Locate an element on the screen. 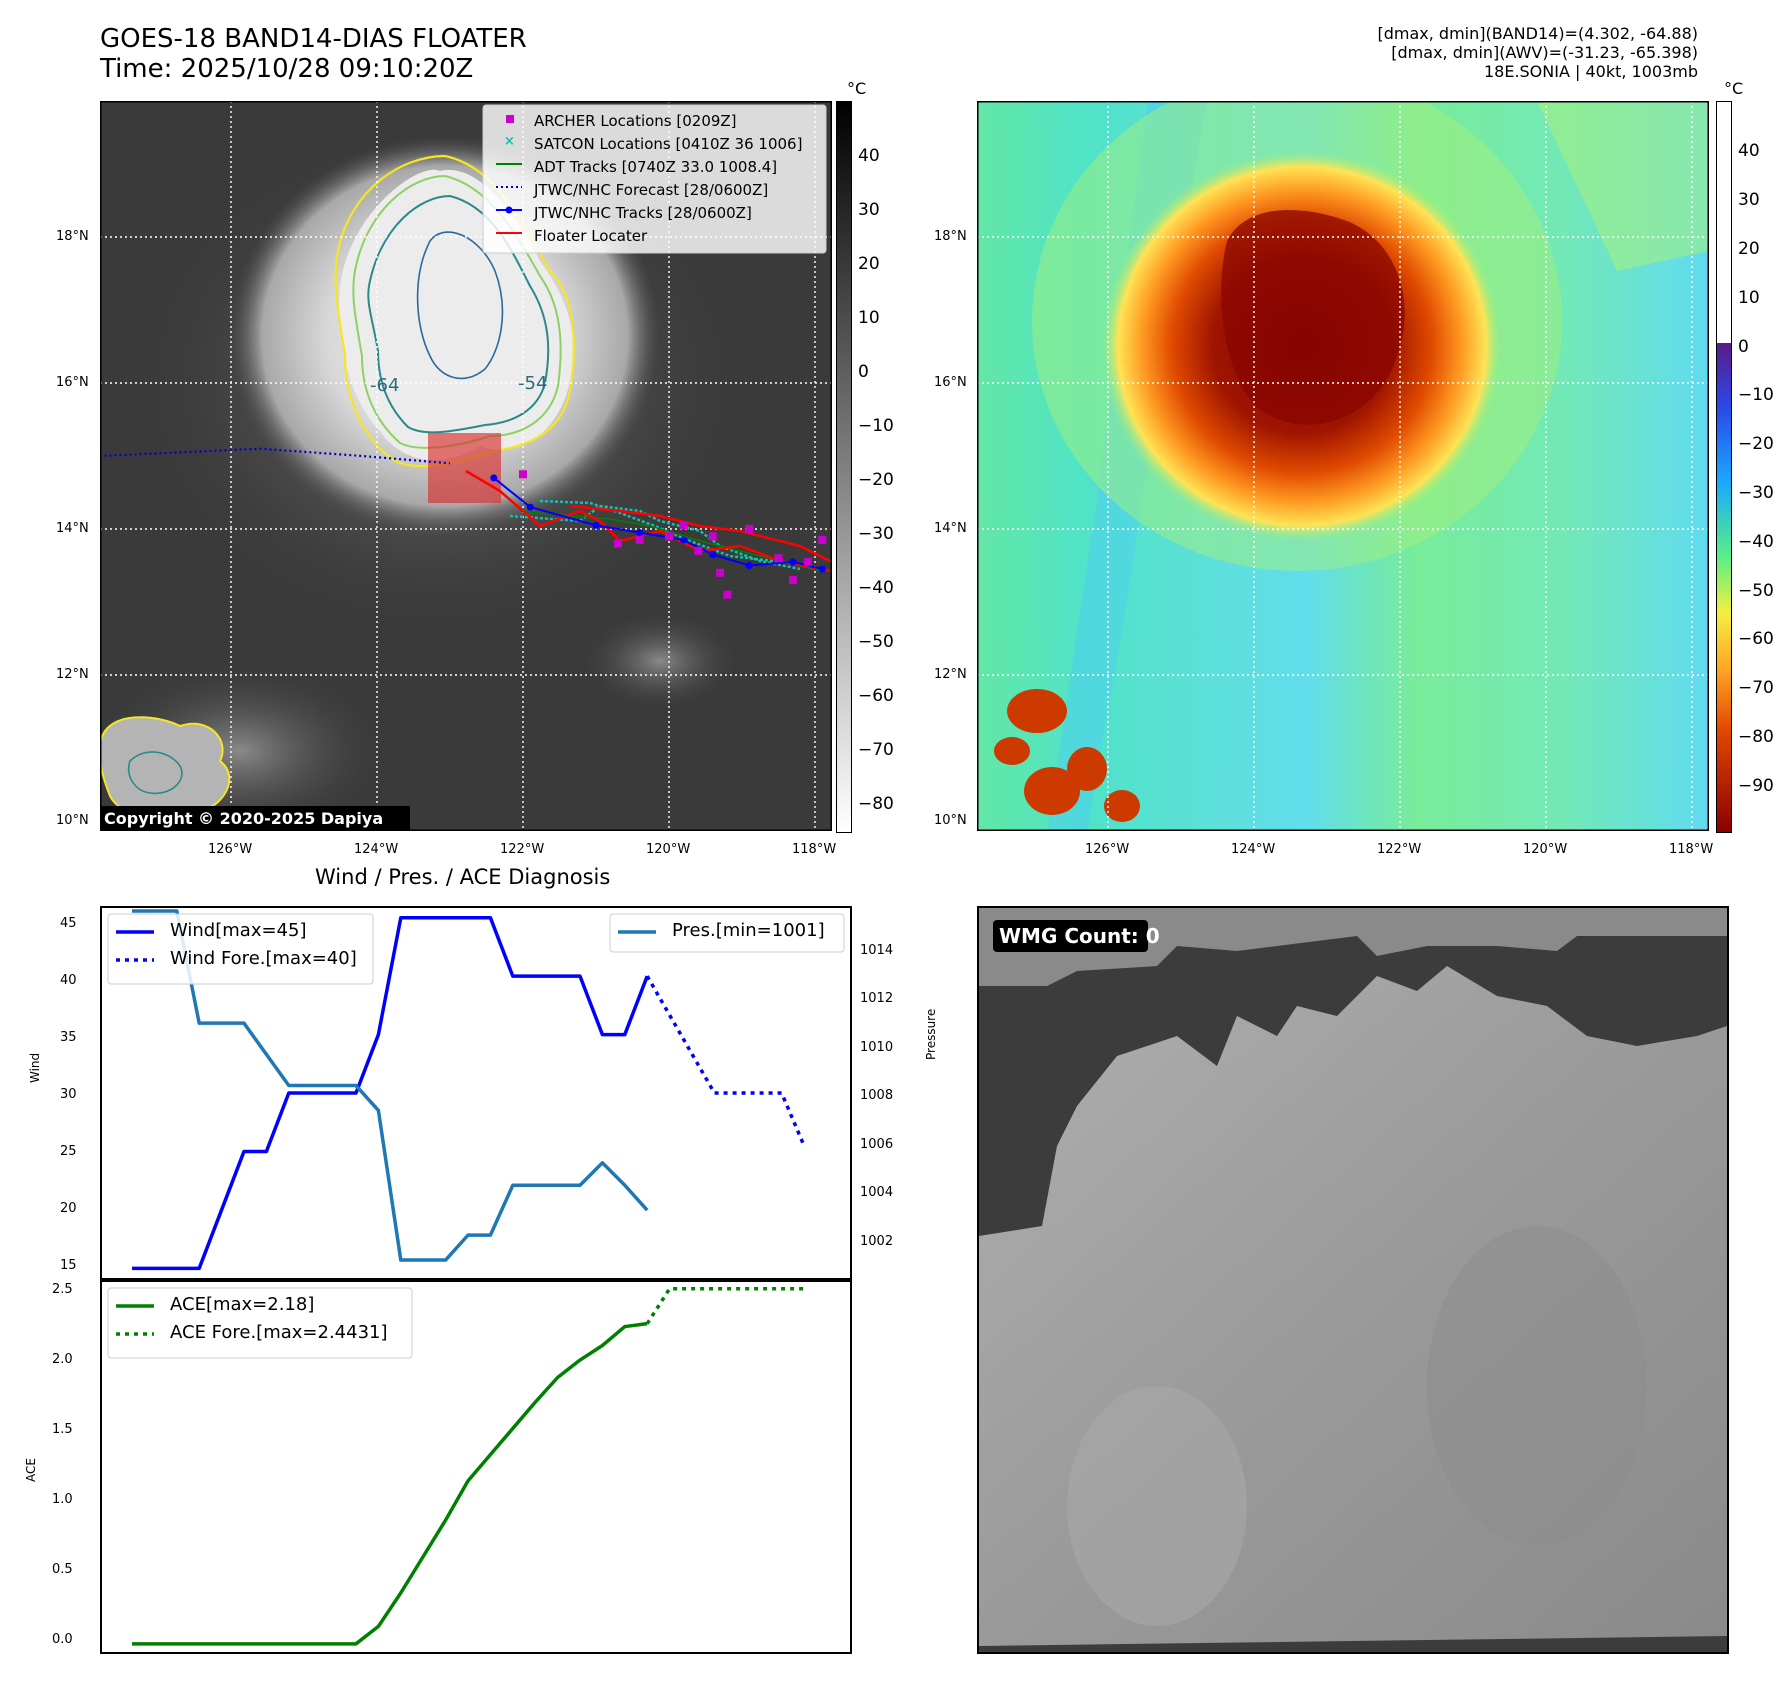 This screenshot has height=1690, width=1792. cb2-tick: −50 is located at coordinates (1756, 591).